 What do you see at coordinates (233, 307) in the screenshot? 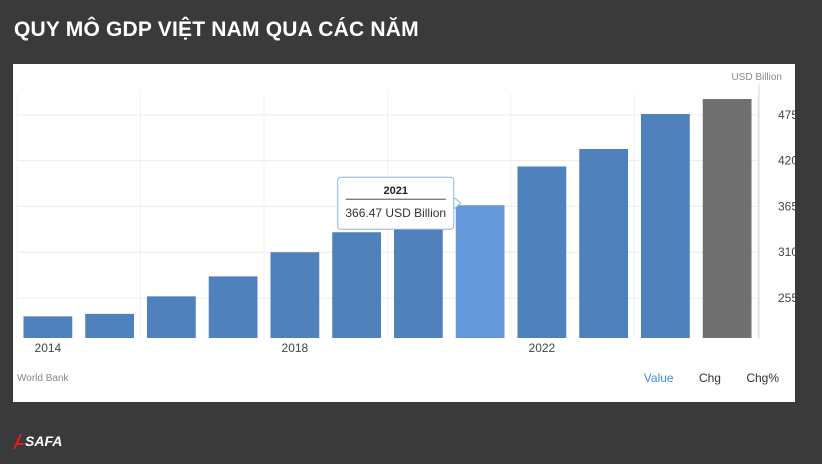
I see `bar-2017` at bounding box center [233, 307].